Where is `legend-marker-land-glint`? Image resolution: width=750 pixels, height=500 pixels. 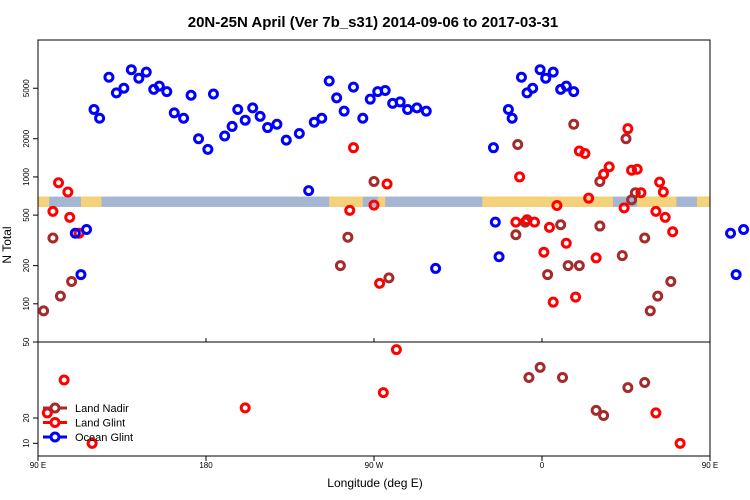 legend-marker-land-glint is located at coordinates (55, 422).